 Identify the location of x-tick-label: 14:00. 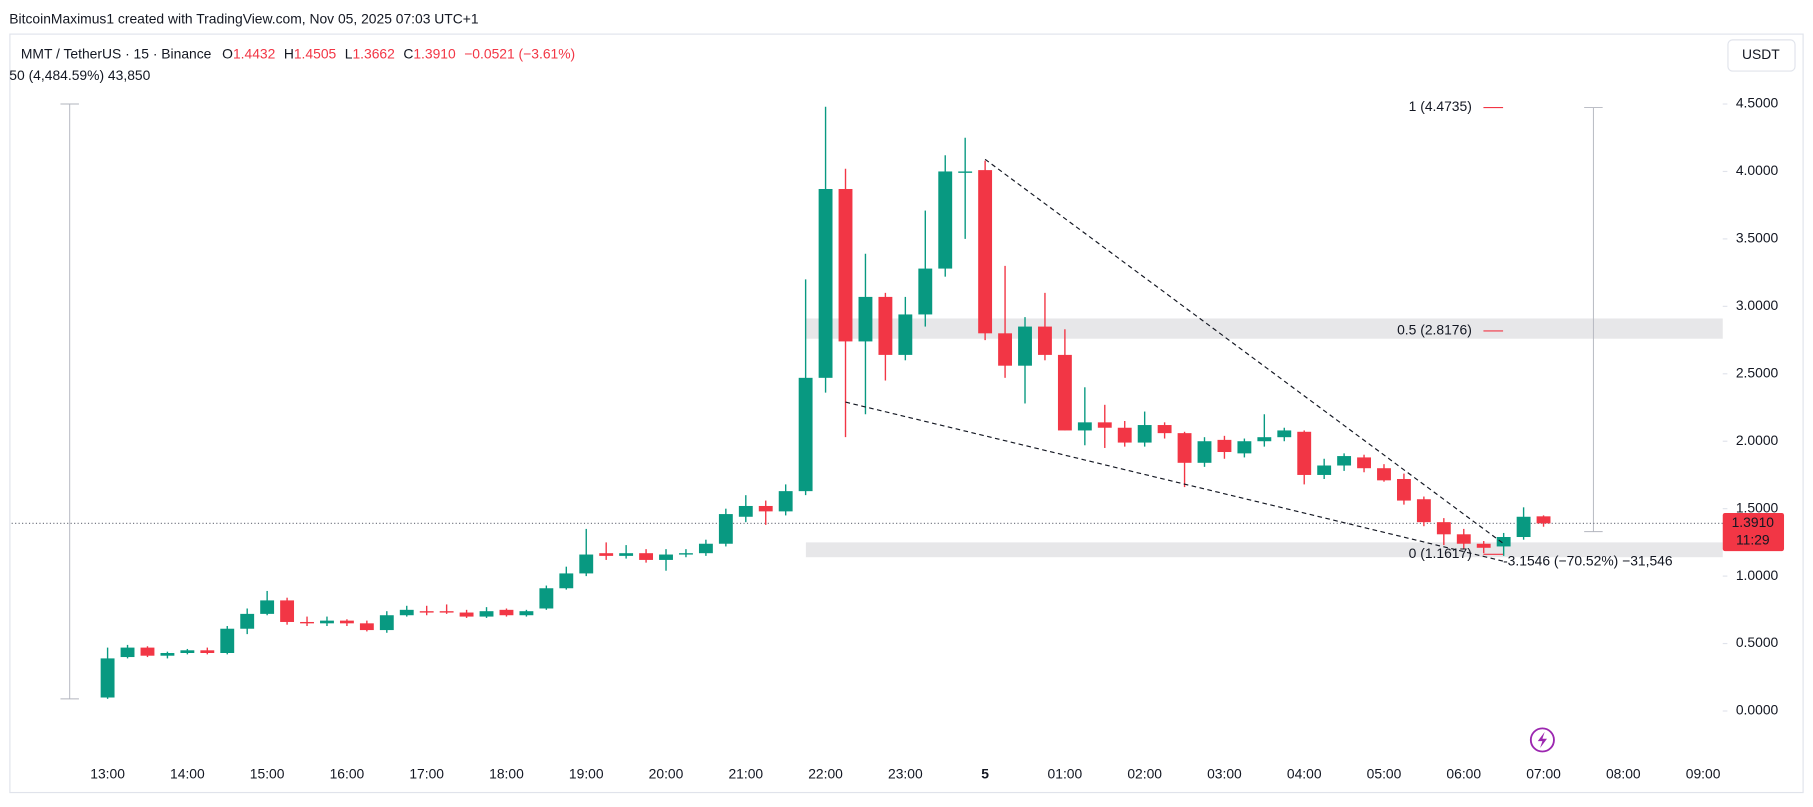
(187, 773).